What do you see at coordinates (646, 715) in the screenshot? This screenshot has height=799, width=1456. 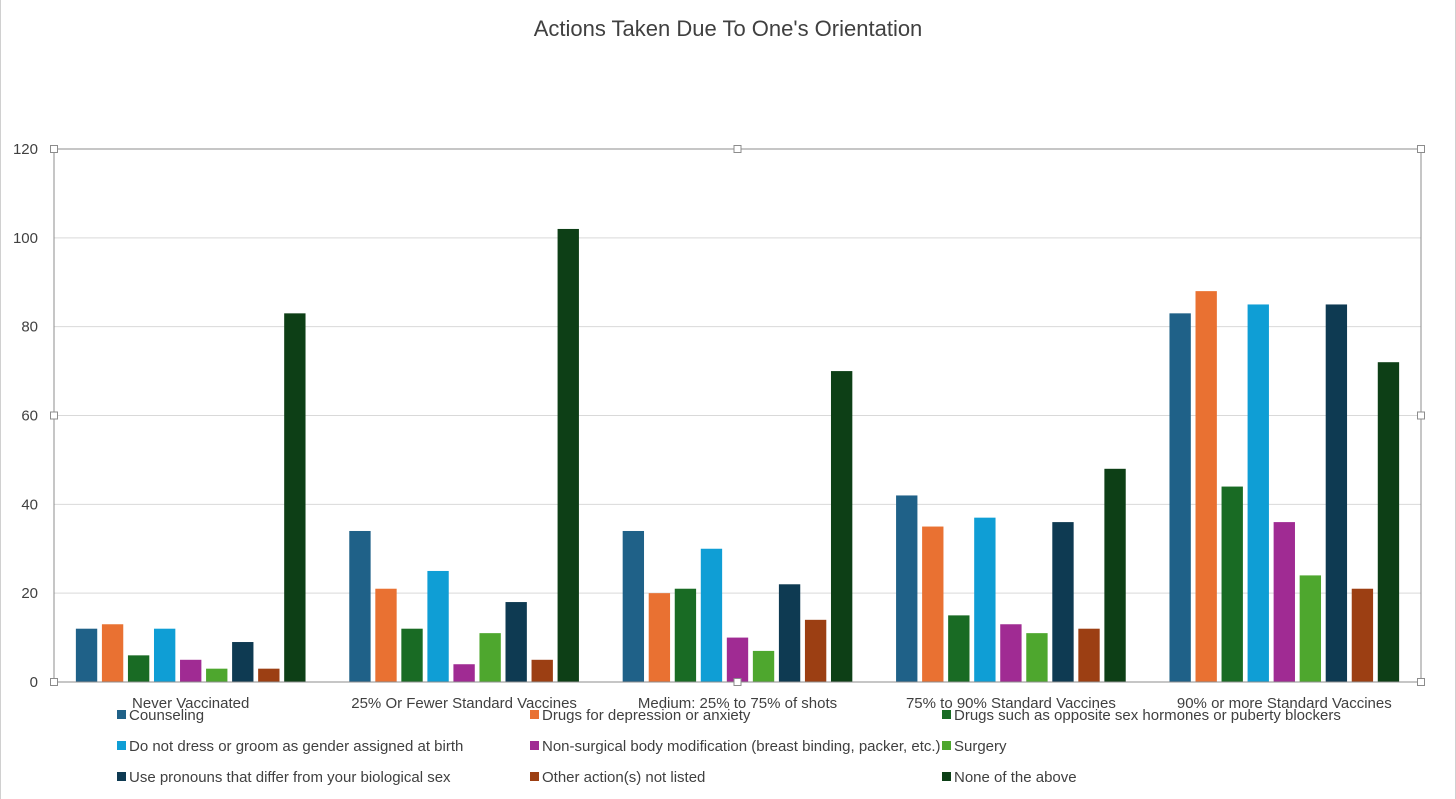 I see `legend-label: Drugs for depression or anxiety` at bounding box center [646, 715].